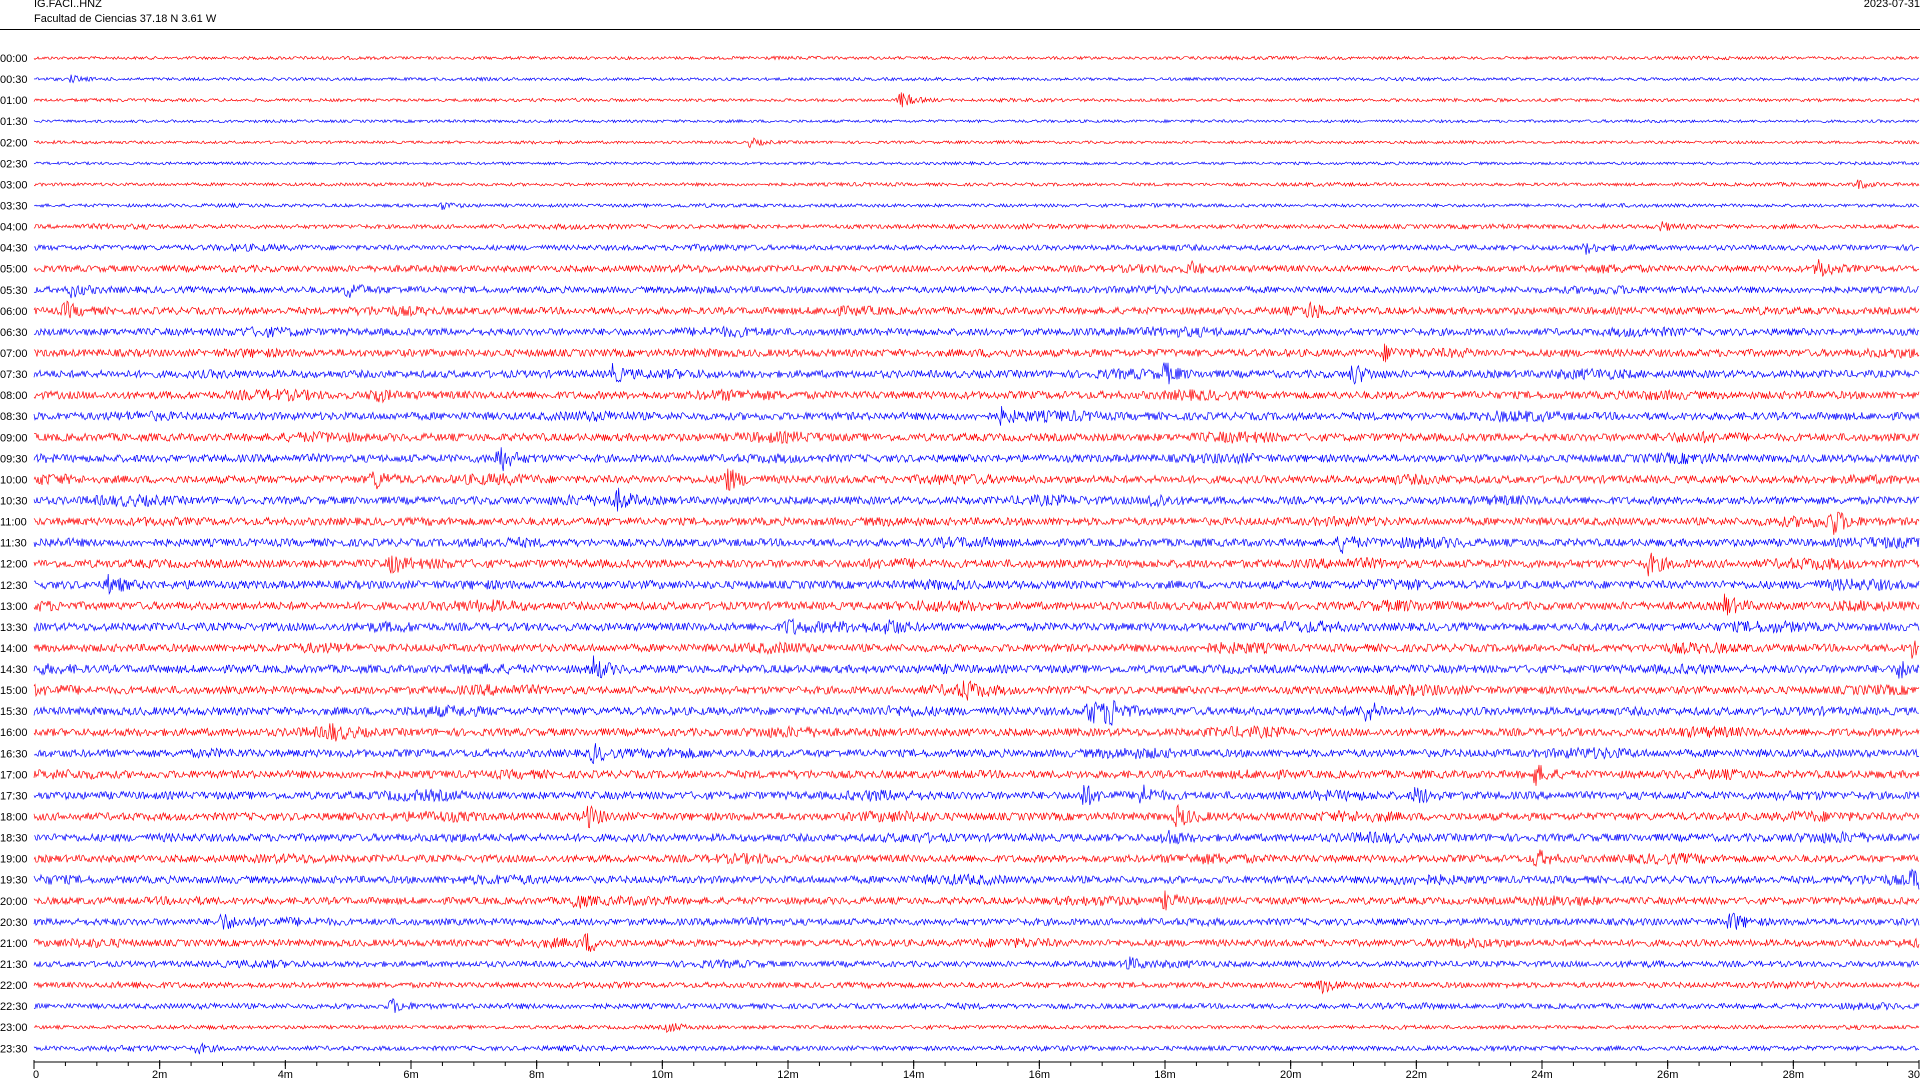 This screenshot has height=1080, width=1920. What do you see at coordinates (285, 1074) in the screenshot?
I see `x-tick-label: 4m` at bounding box center [285, 1074].